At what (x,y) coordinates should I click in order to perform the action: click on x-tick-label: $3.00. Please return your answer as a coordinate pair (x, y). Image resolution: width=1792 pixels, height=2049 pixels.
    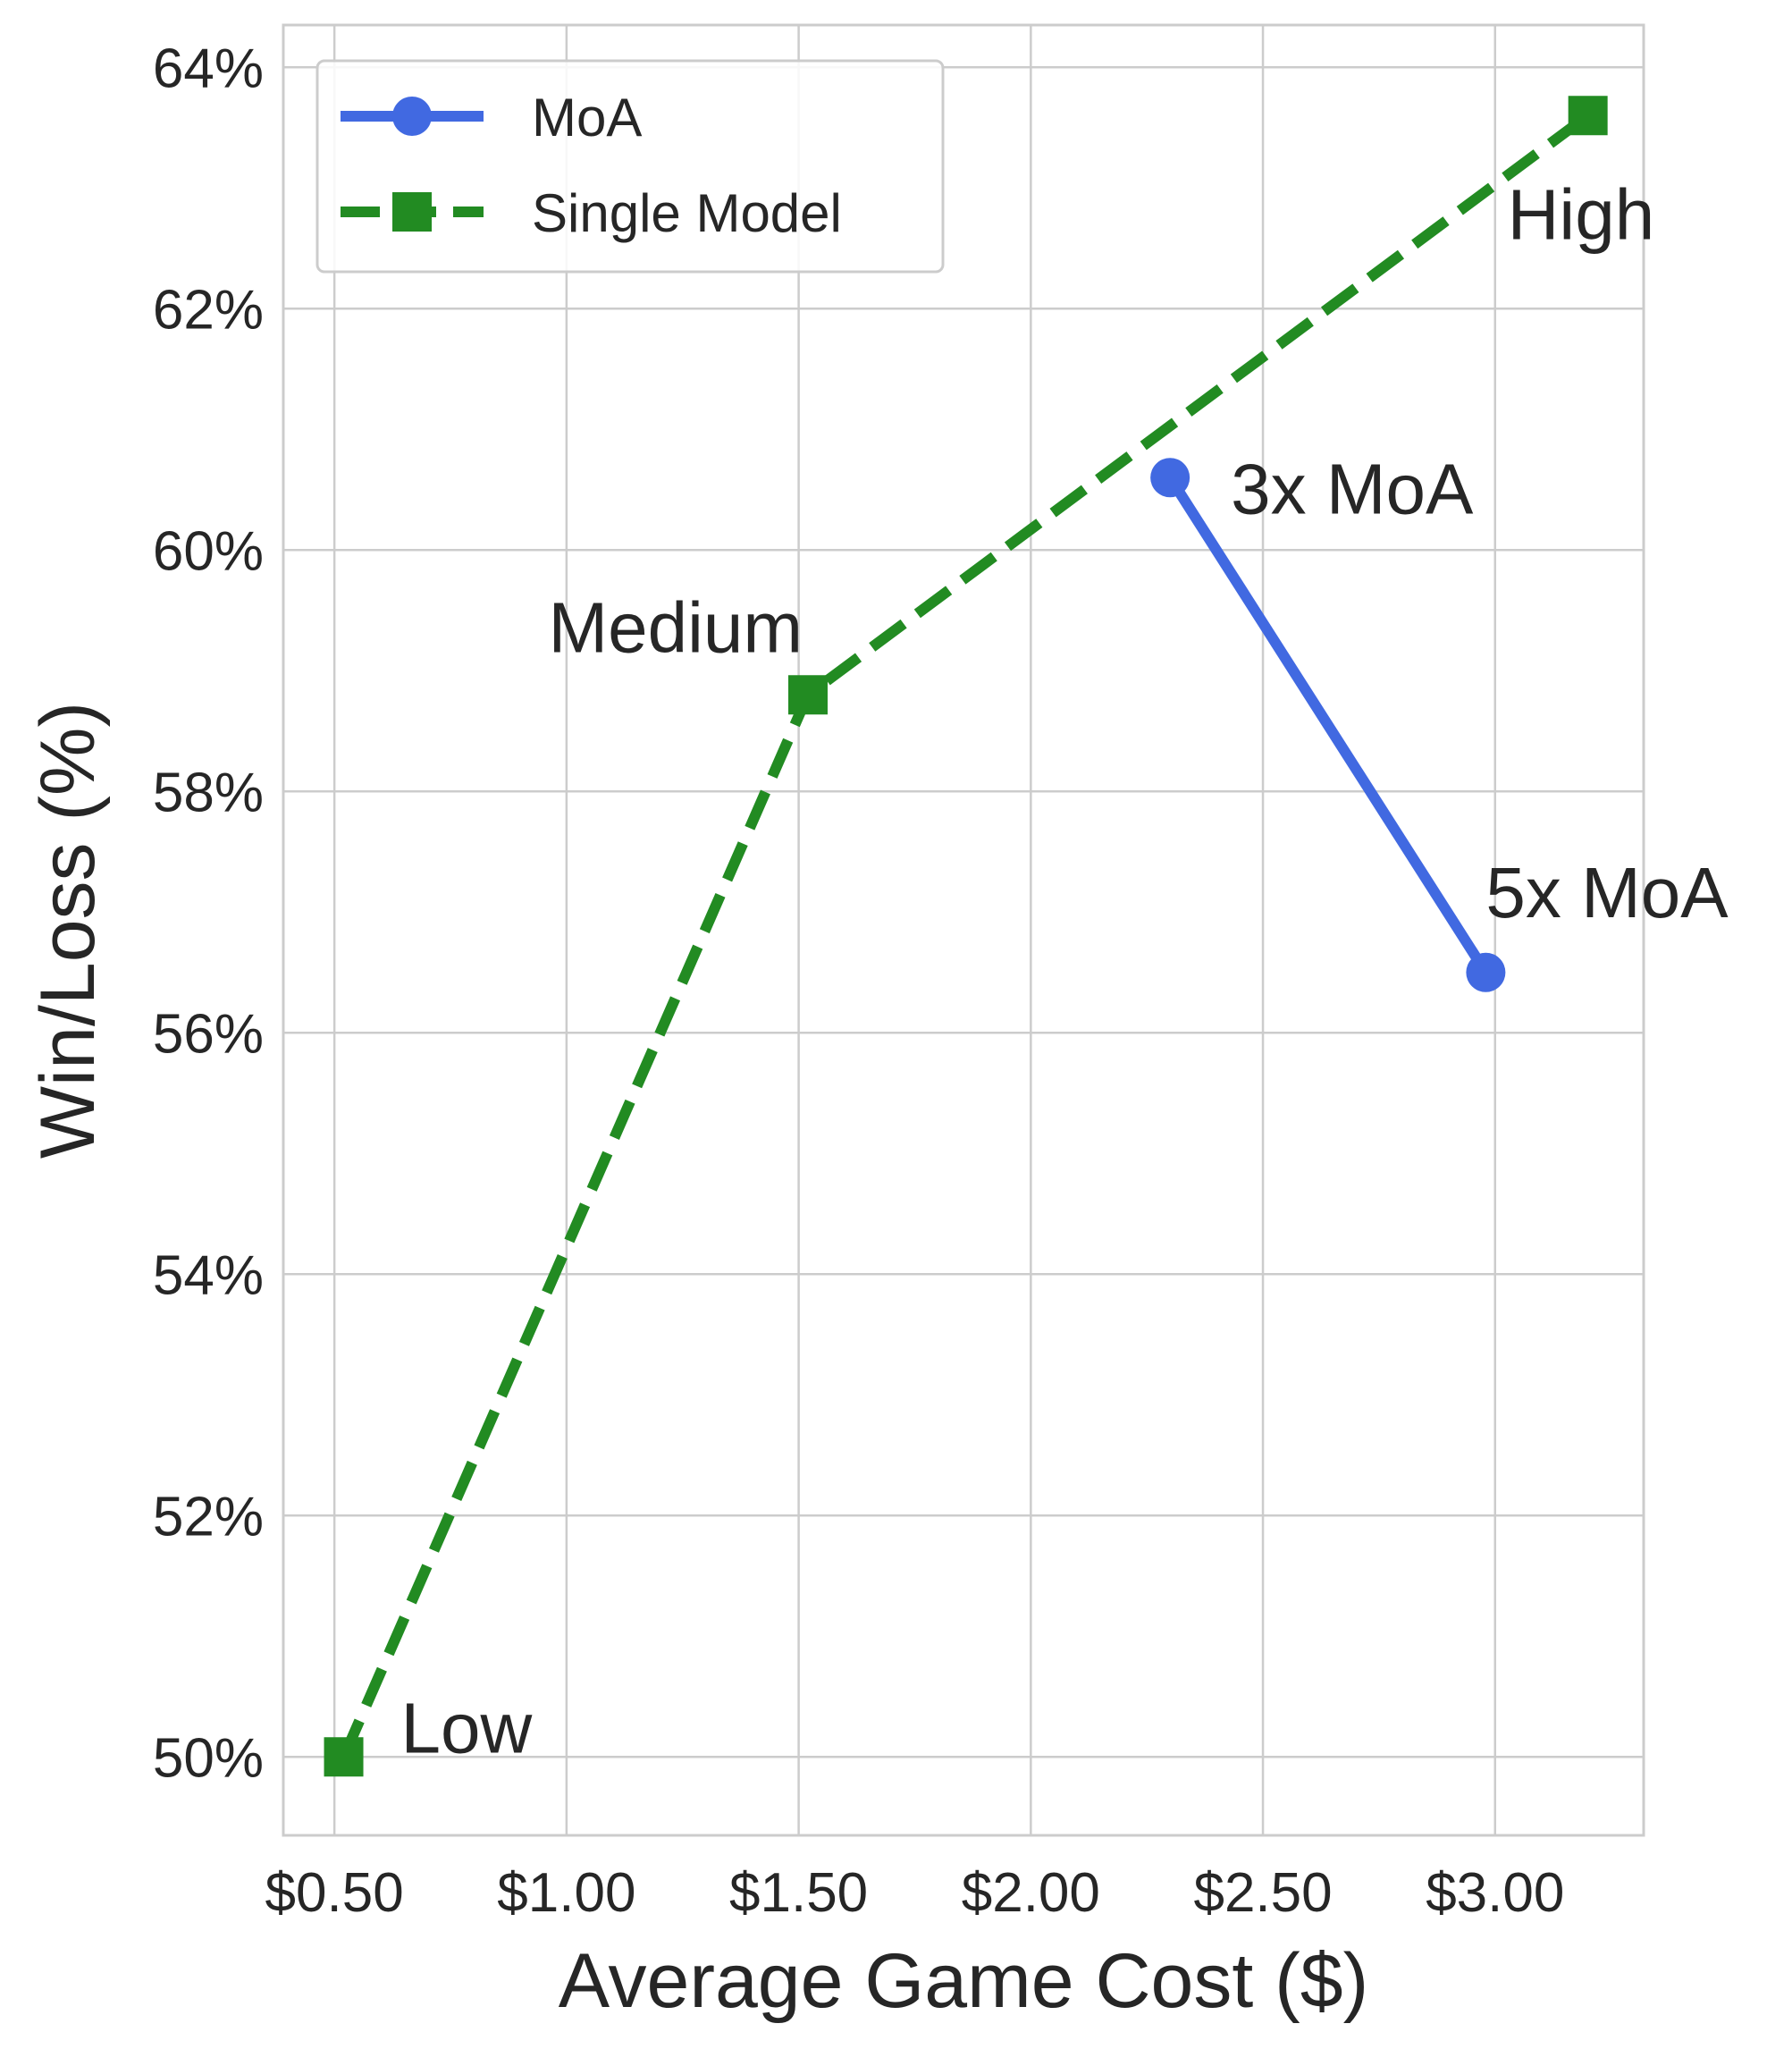
    Looking at the image, I should click on (1495, 1893).